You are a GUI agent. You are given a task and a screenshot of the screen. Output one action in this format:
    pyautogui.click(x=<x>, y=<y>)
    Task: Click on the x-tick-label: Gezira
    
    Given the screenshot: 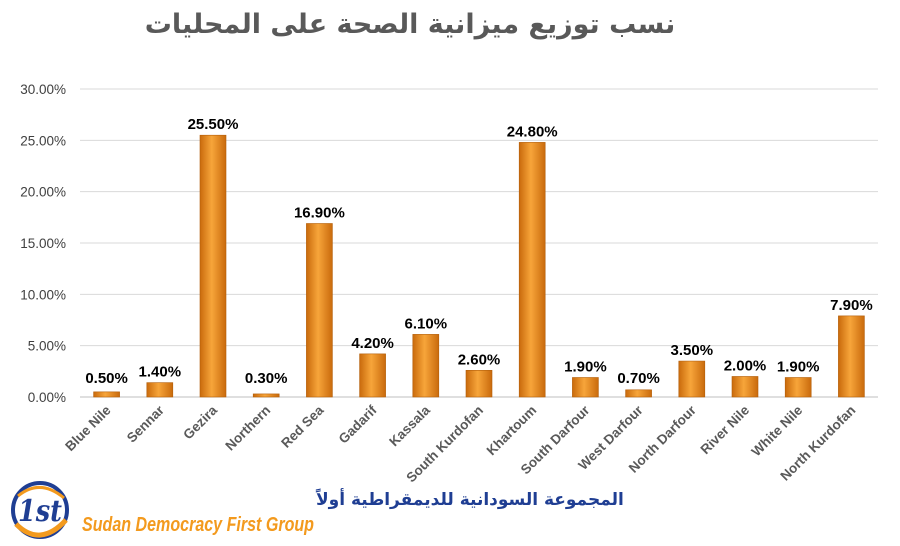 What is the action you would take?
    pyautogui.click(x=200, y=422)
    